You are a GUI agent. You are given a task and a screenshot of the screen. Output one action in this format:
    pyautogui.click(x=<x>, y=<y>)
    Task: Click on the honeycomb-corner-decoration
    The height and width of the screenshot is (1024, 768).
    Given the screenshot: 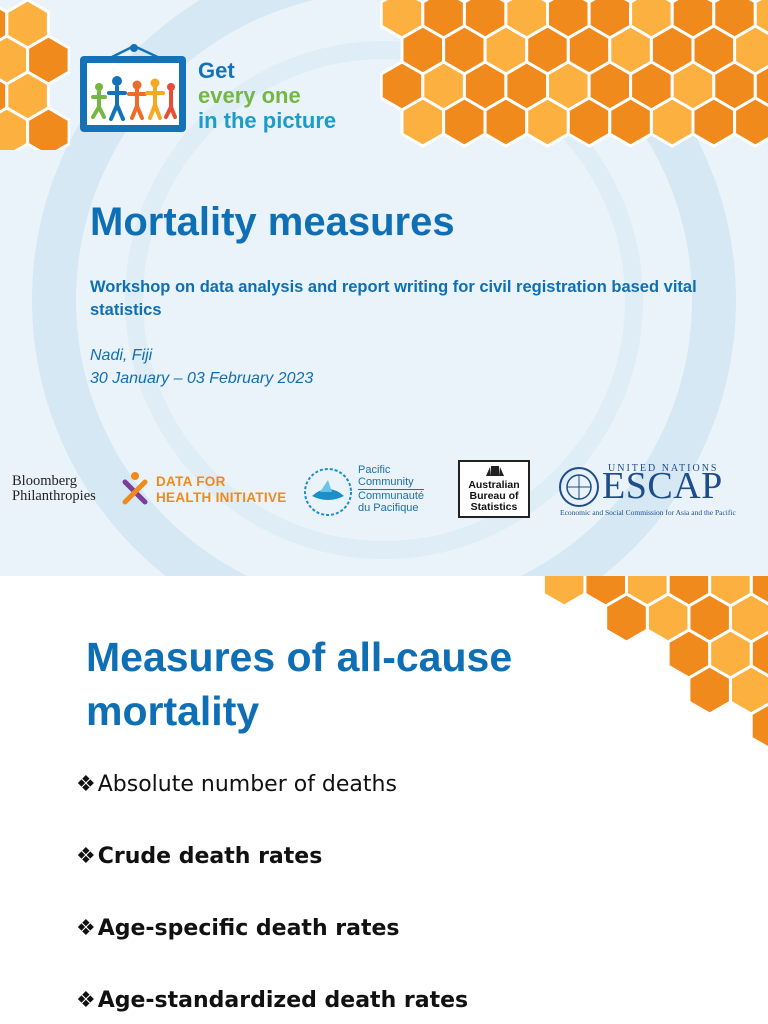 What is the action you would take?
    pyautogui.click(x=654, y=663)
    